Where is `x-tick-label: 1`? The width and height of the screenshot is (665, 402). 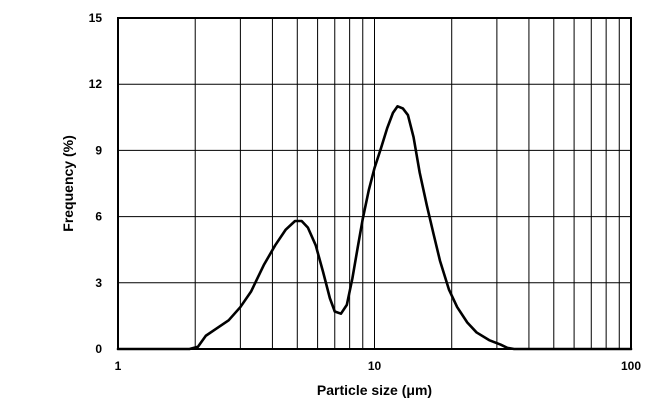
x-tick-label: 1 is located at coordinates (118, 366).